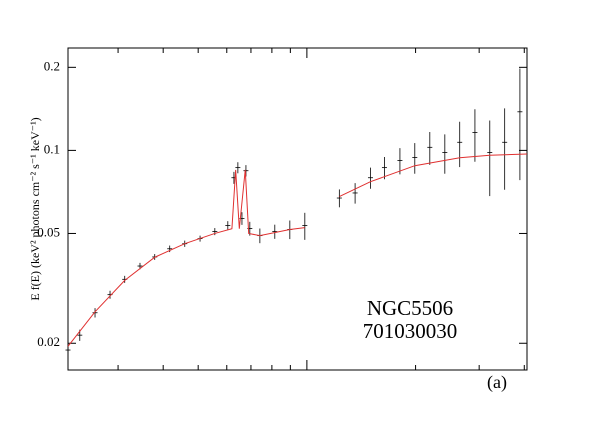 This screenshot has width=598, height=425. What do you see at coordinates (48, 341) in the screenshot?
I see `y-tick-label: 0.02` at bounding box center [48, 341].